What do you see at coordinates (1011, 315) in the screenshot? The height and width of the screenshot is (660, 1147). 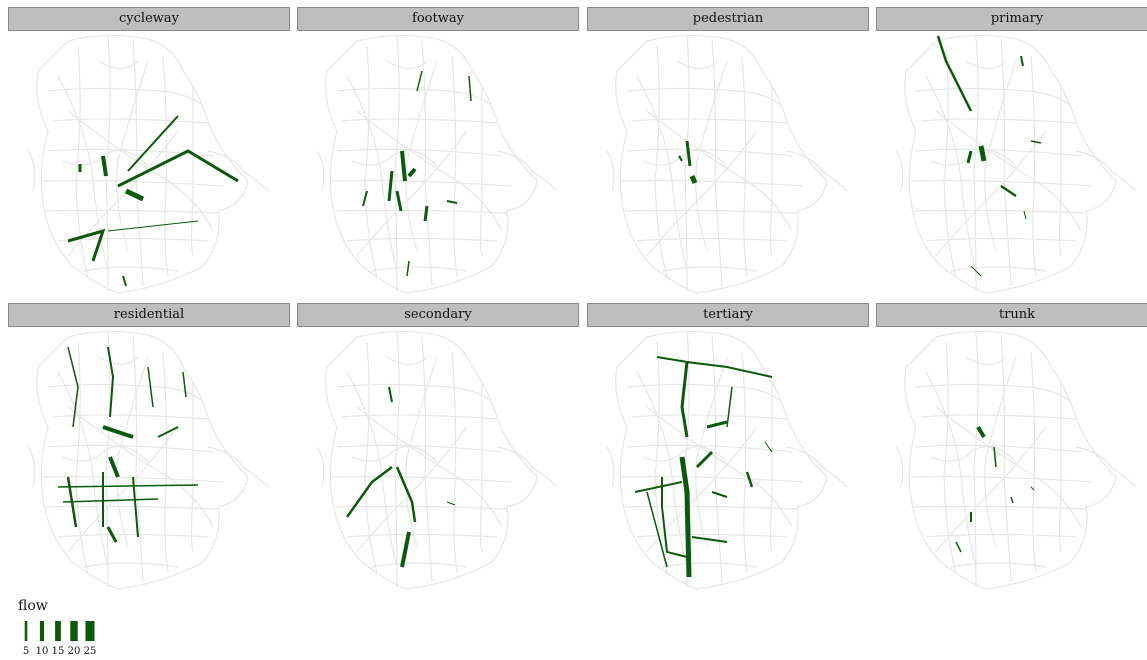 I see `facet-strip: trunk` at bounding box center [1011, 315].